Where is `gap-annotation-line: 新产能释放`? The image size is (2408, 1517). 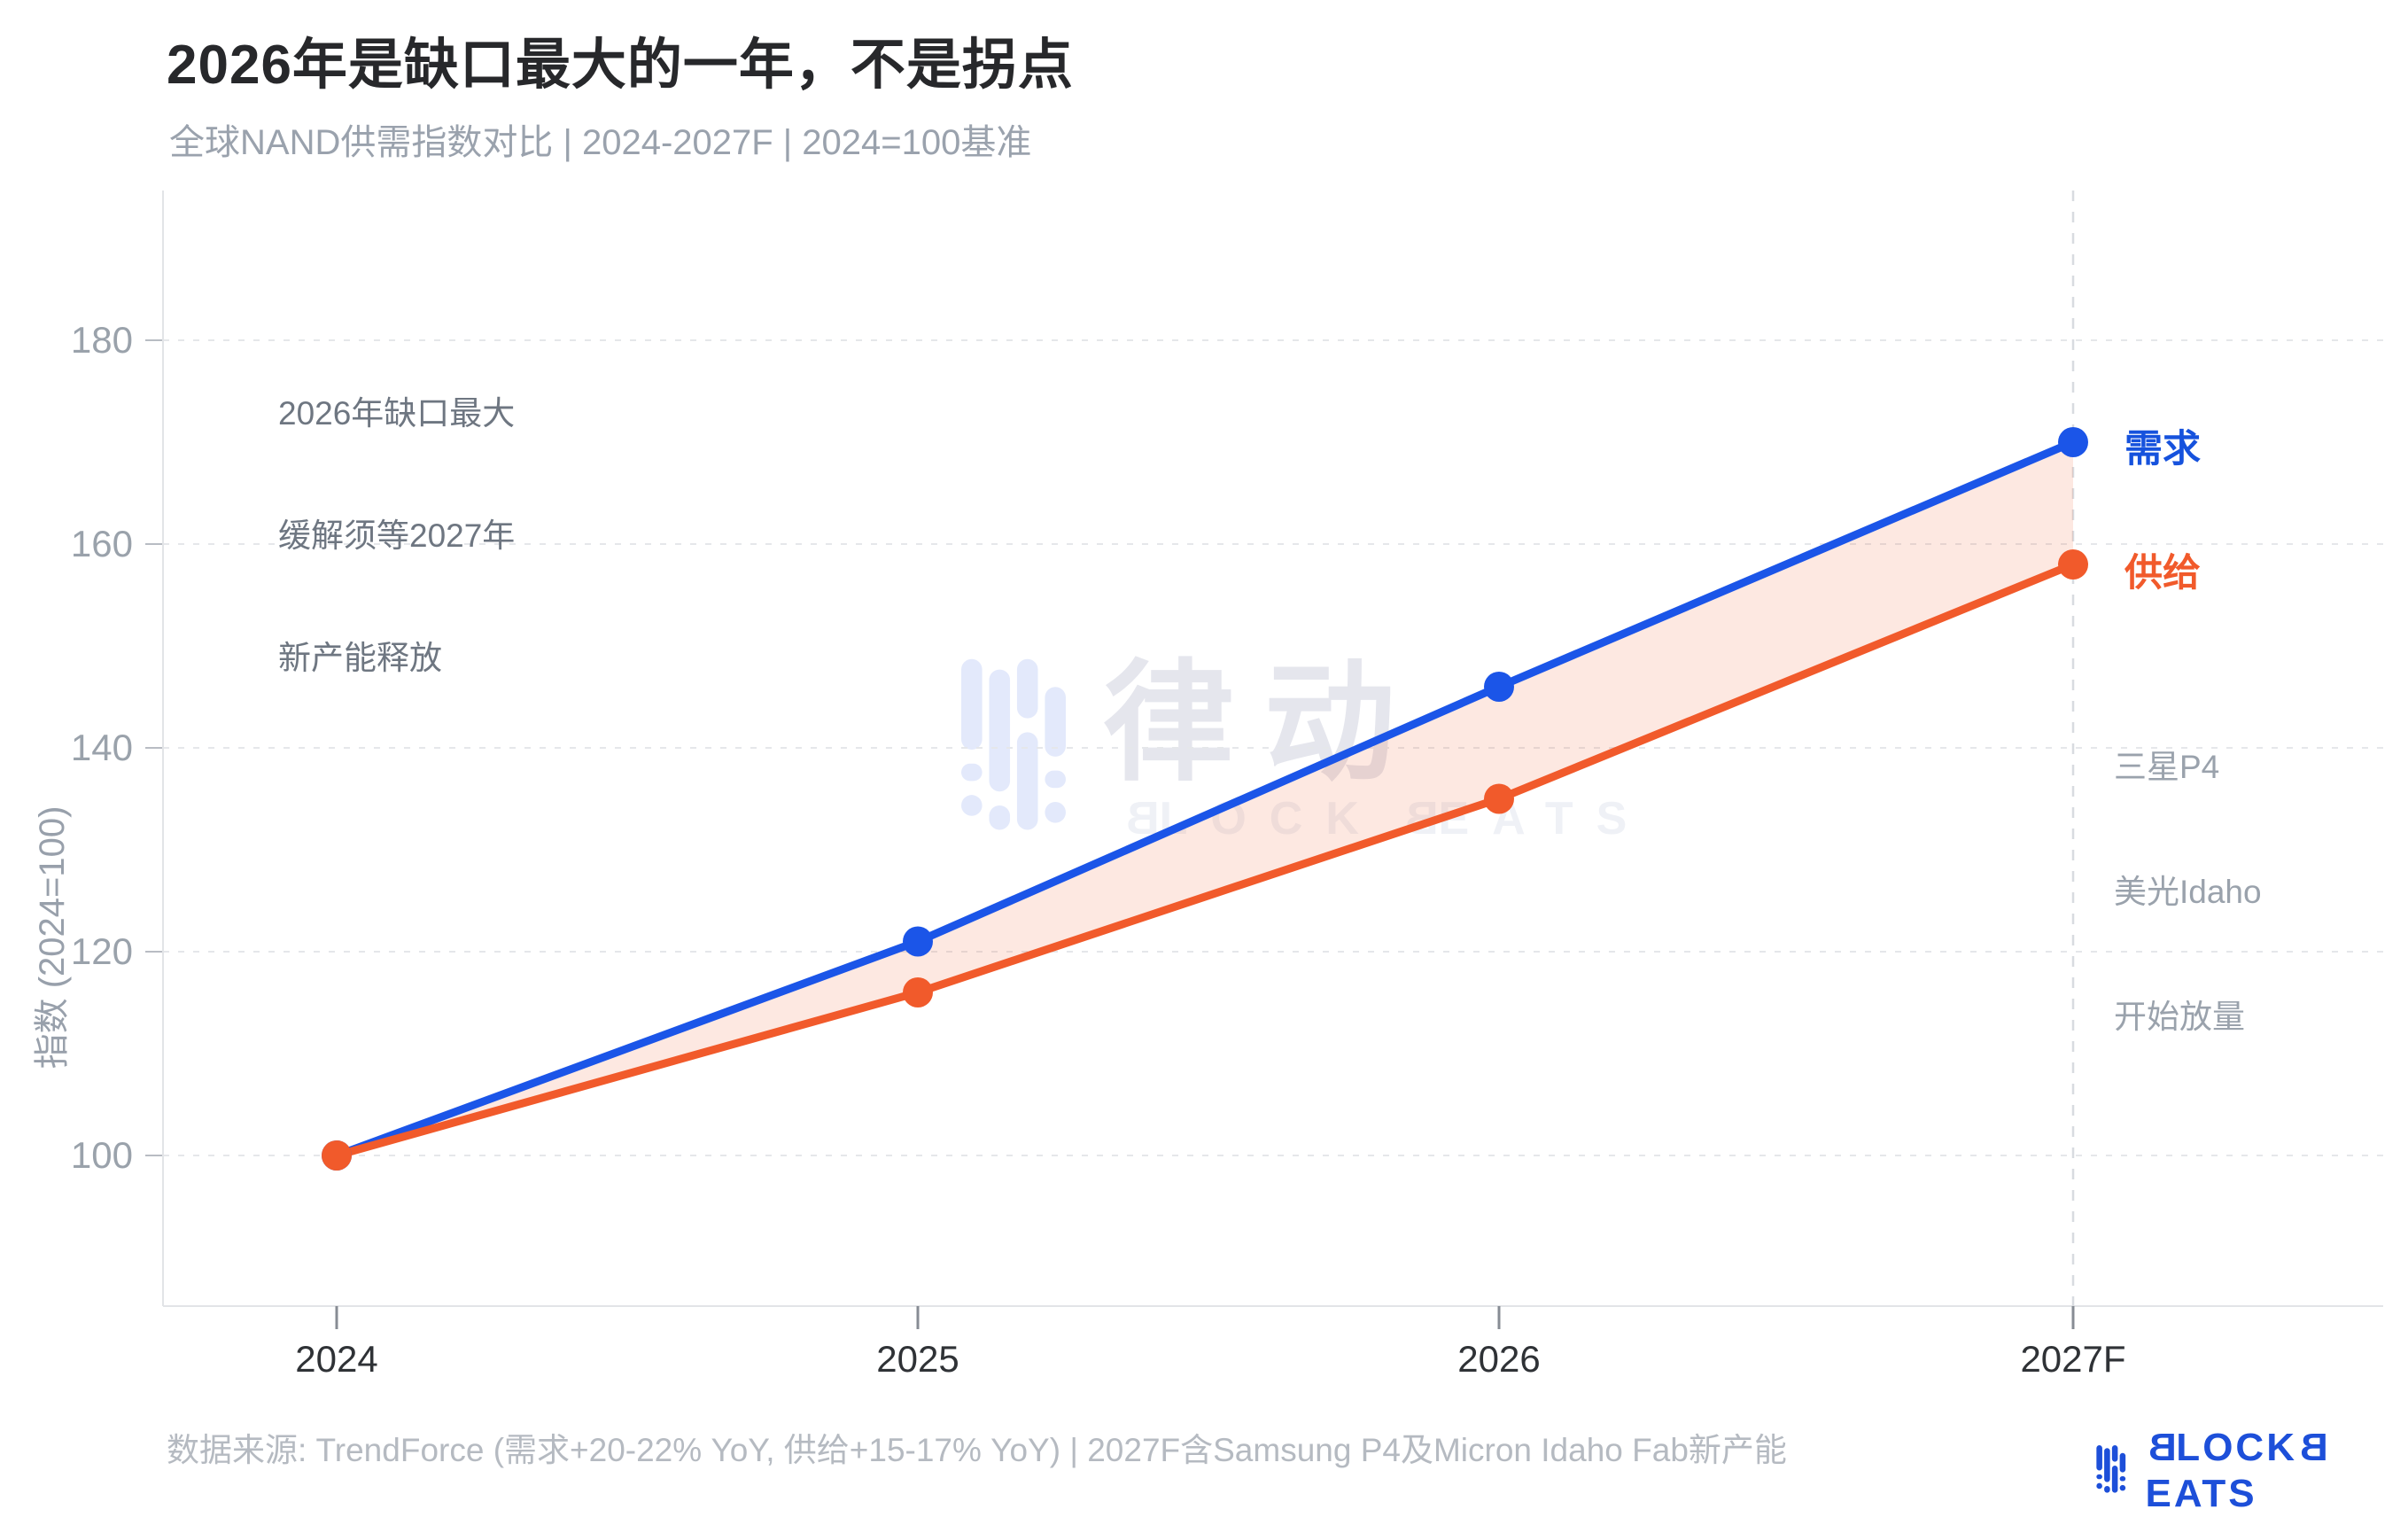 gap-annotation-line: 新产能释放 is located at coordinates (360, 658).